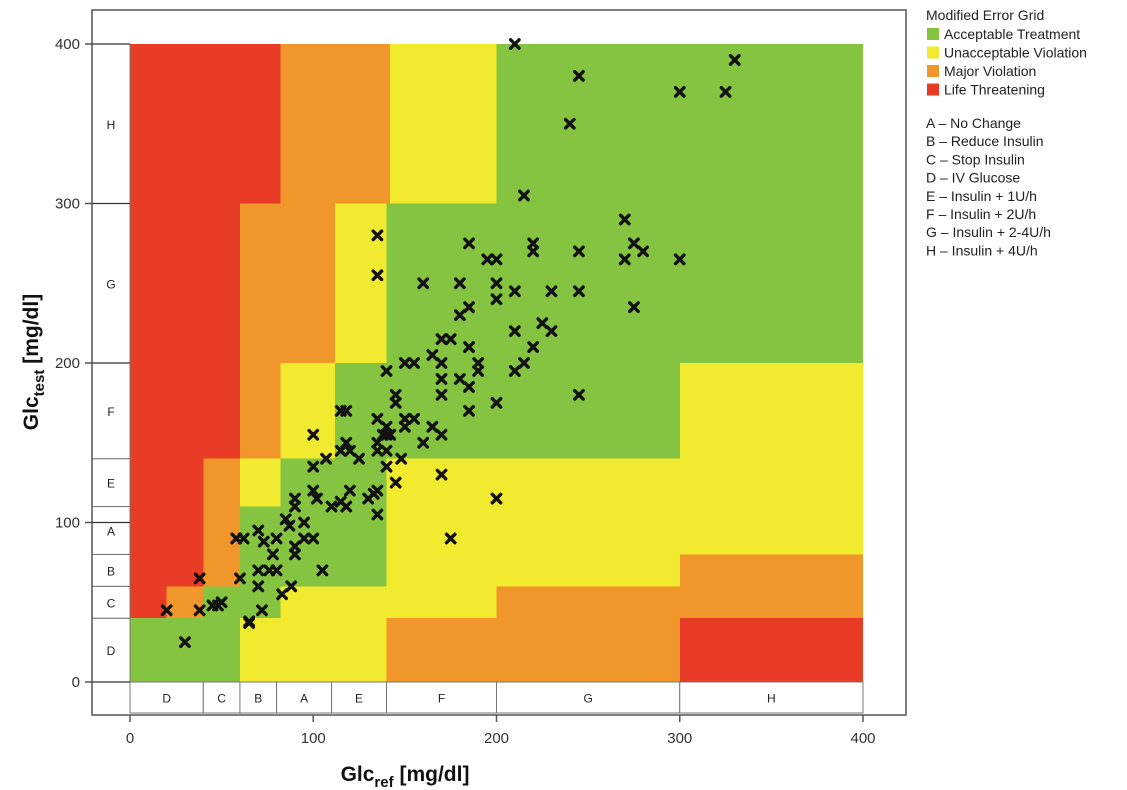  I want to click on y-tick-label-100: 100, so click(67, 523).